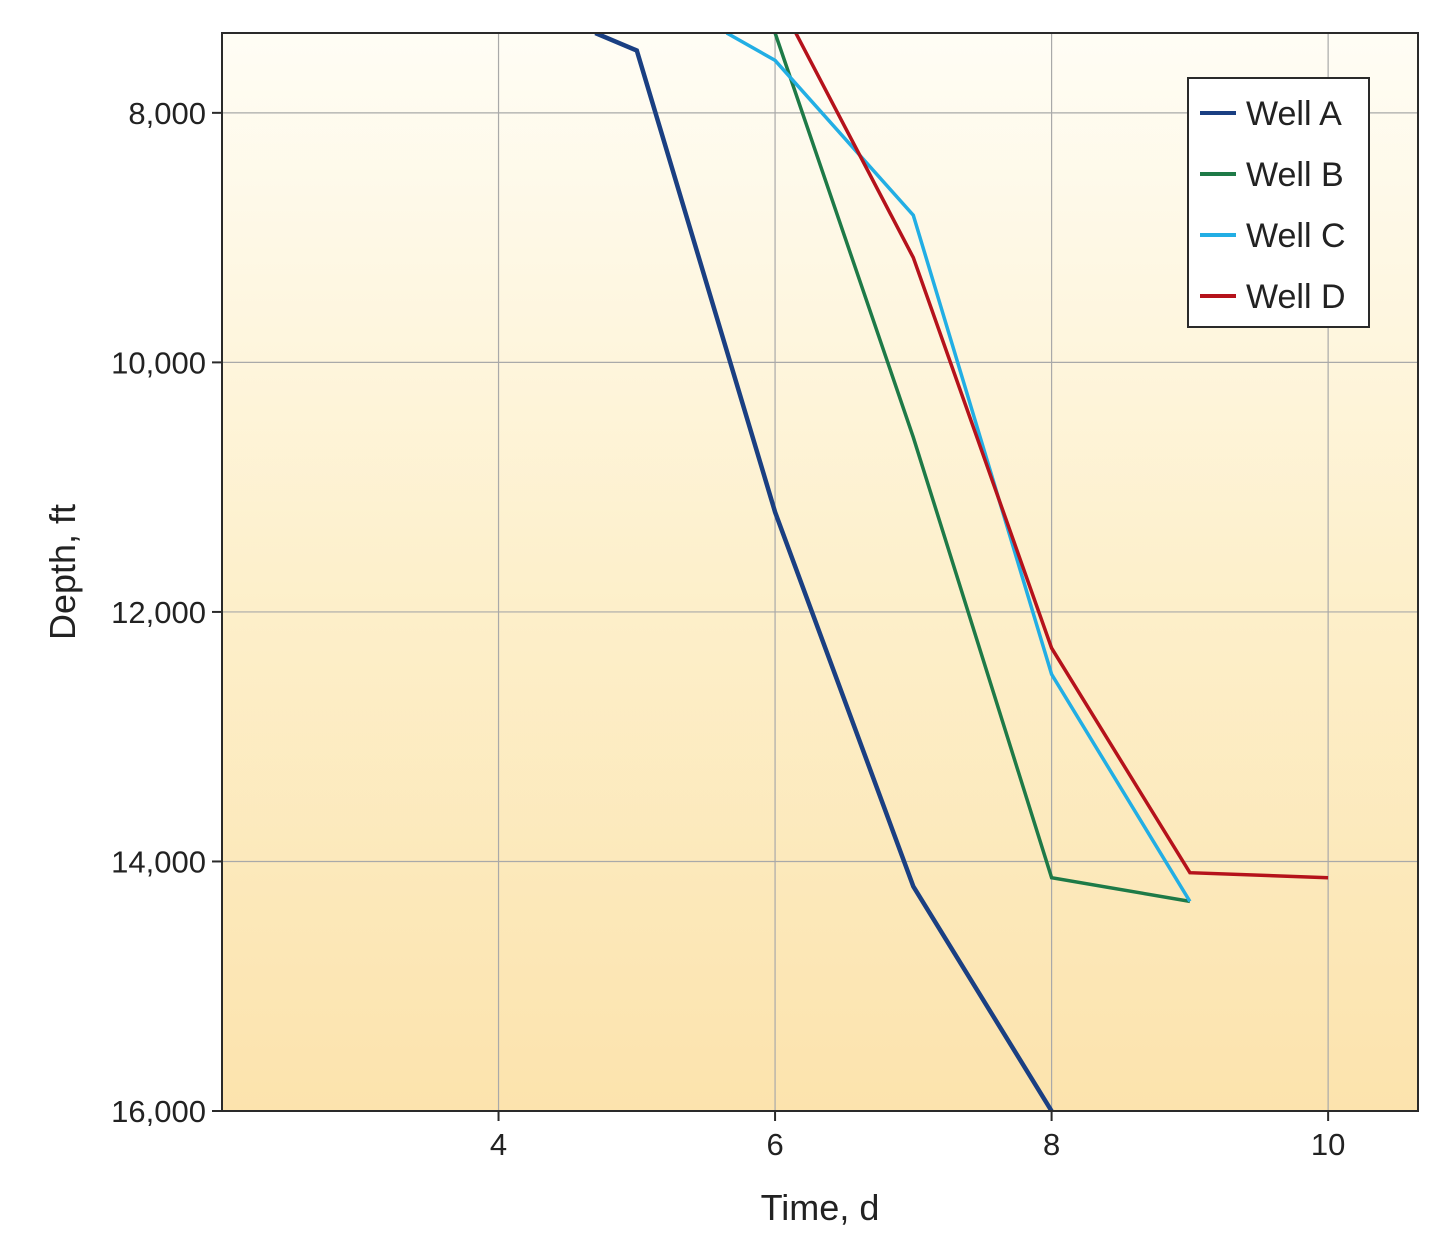  I want to click on x-tick-label: 4, so click(498, 1144).